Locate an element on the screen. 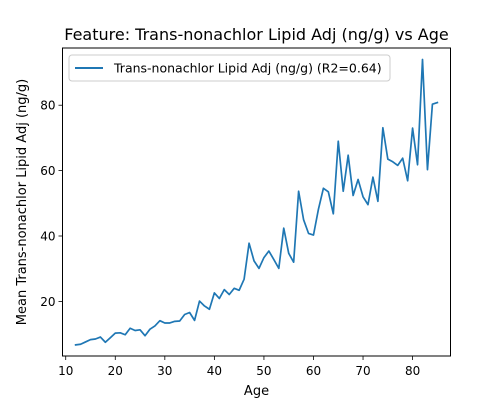  y-tick-label: 40 is located at coordinates (47, 237).